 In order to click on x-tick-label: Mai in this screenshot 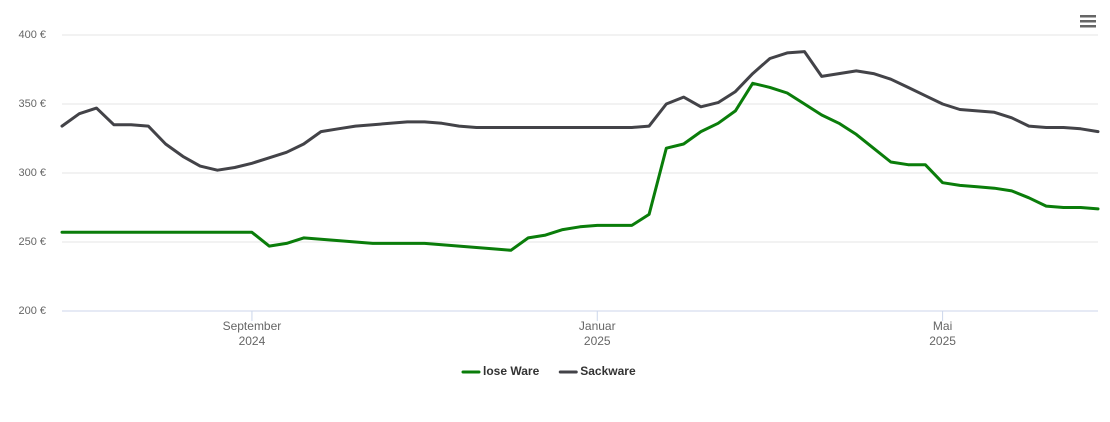, I will do `click(942, 326)`.